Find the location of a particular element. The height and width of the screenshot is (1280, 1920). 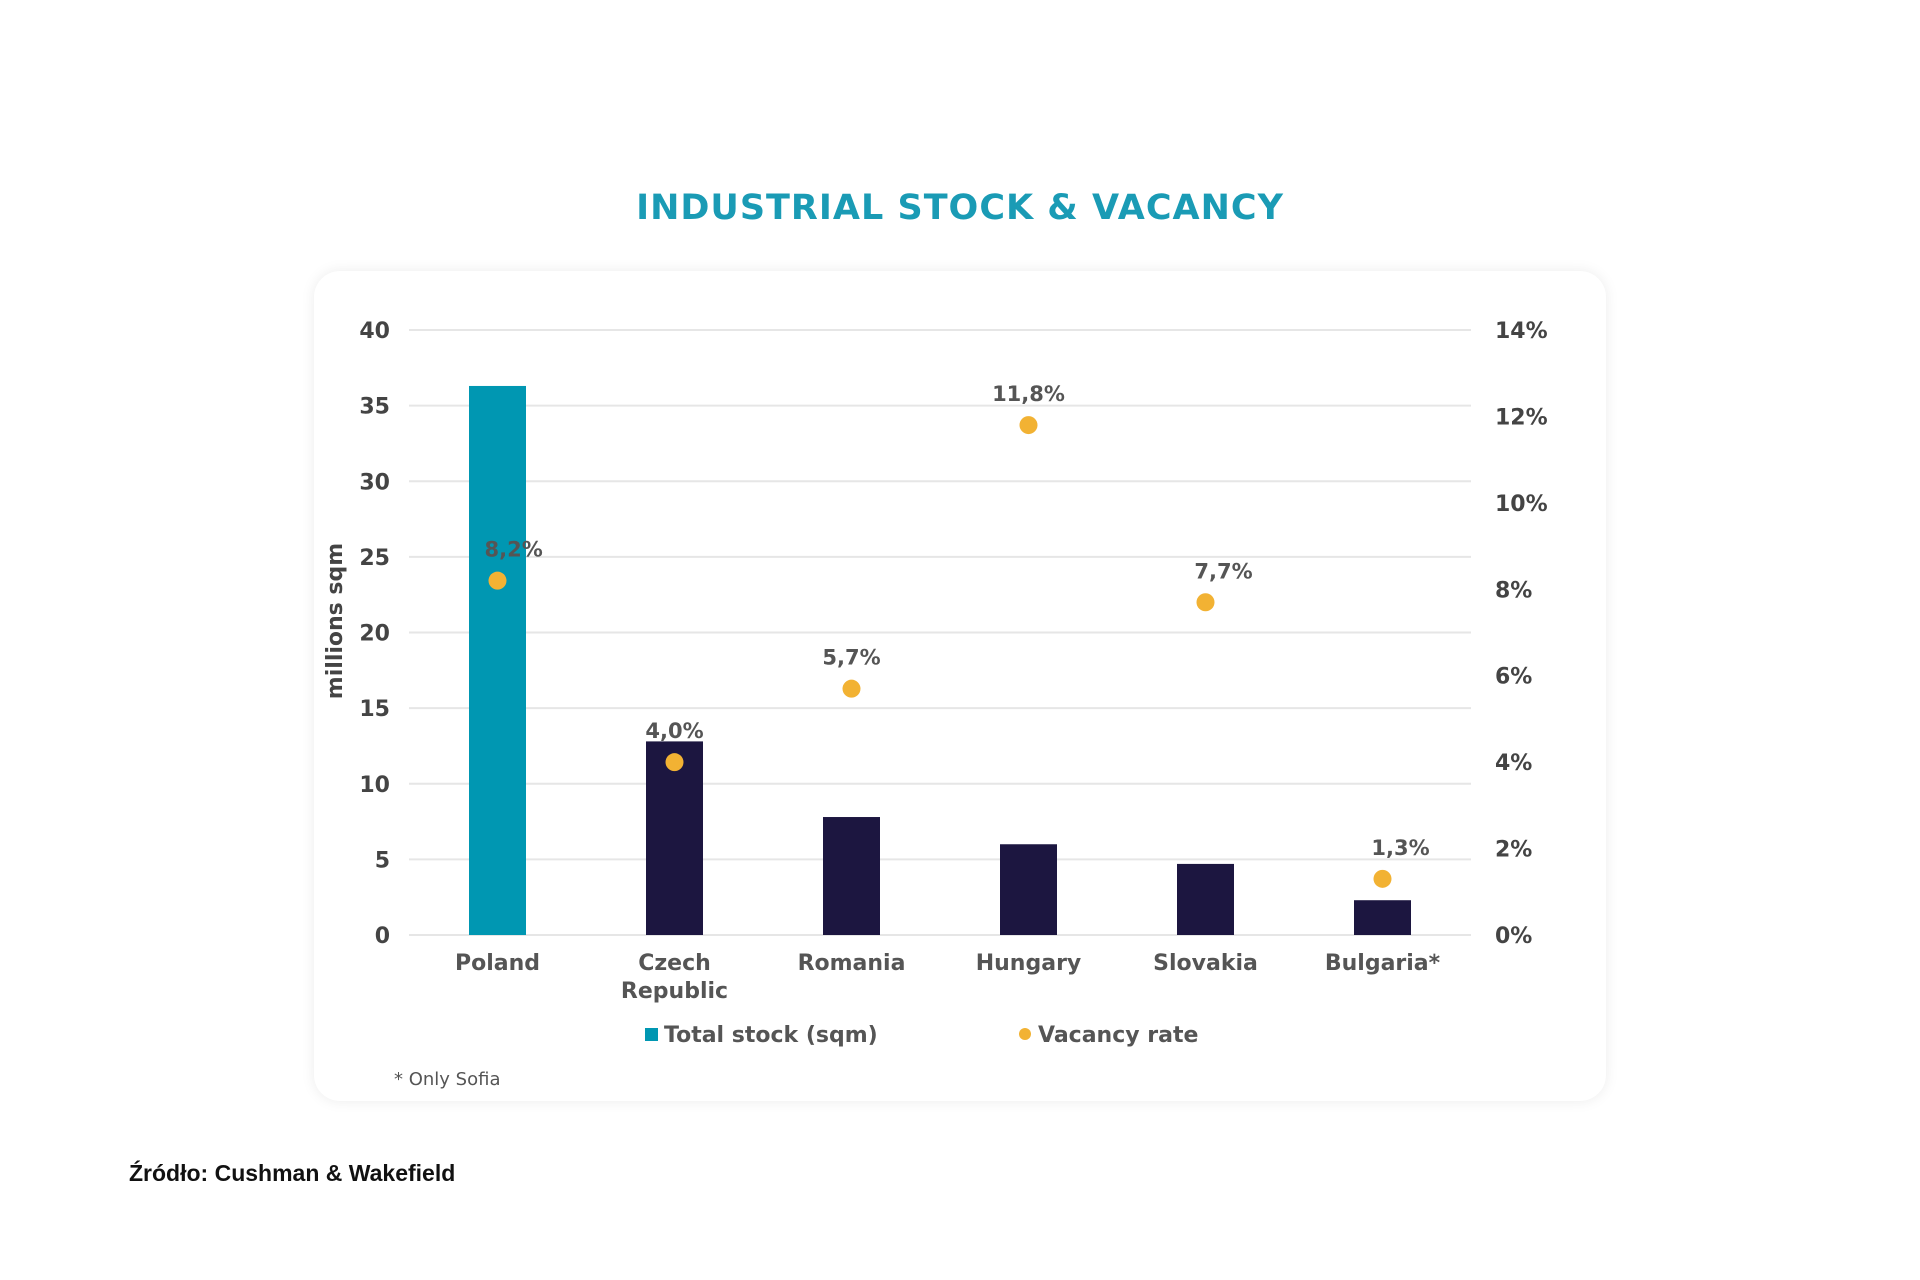

category-label: Poland is located at coordinates (497, 963).